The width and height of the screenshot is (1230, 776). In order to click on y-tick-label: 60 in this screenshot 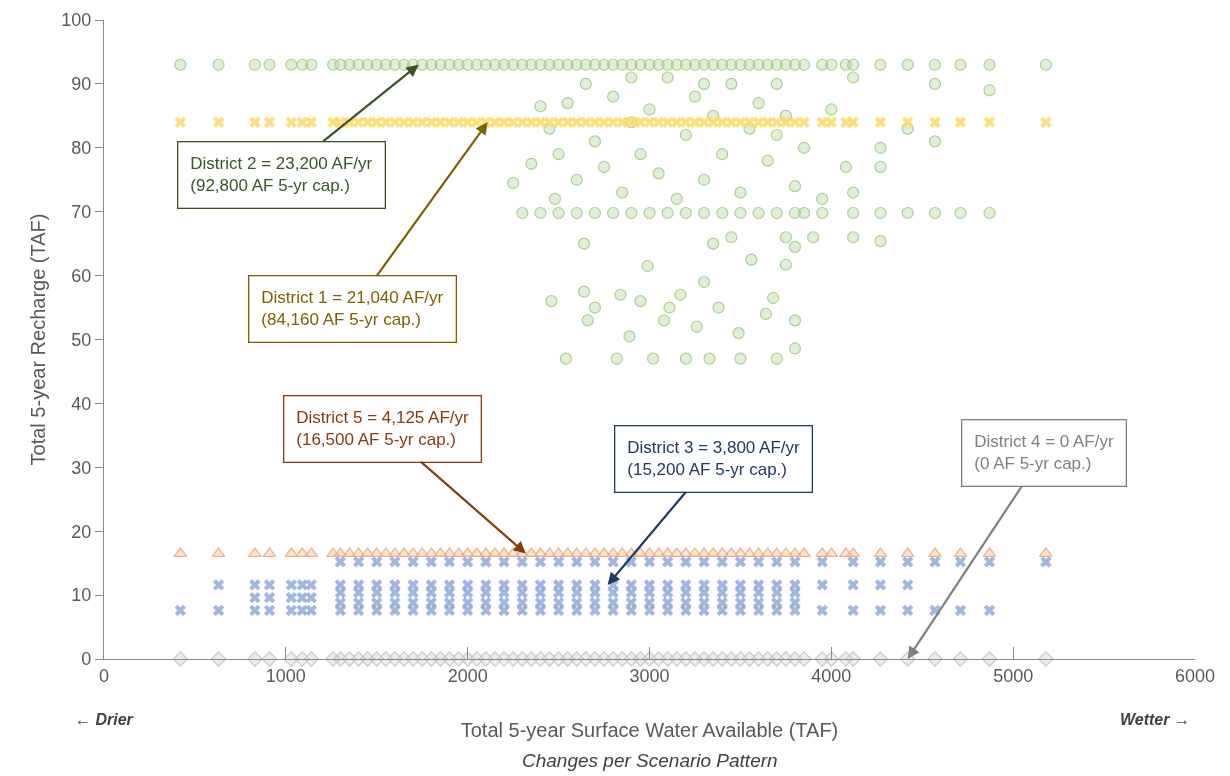, I will do `click(81, 275)`.